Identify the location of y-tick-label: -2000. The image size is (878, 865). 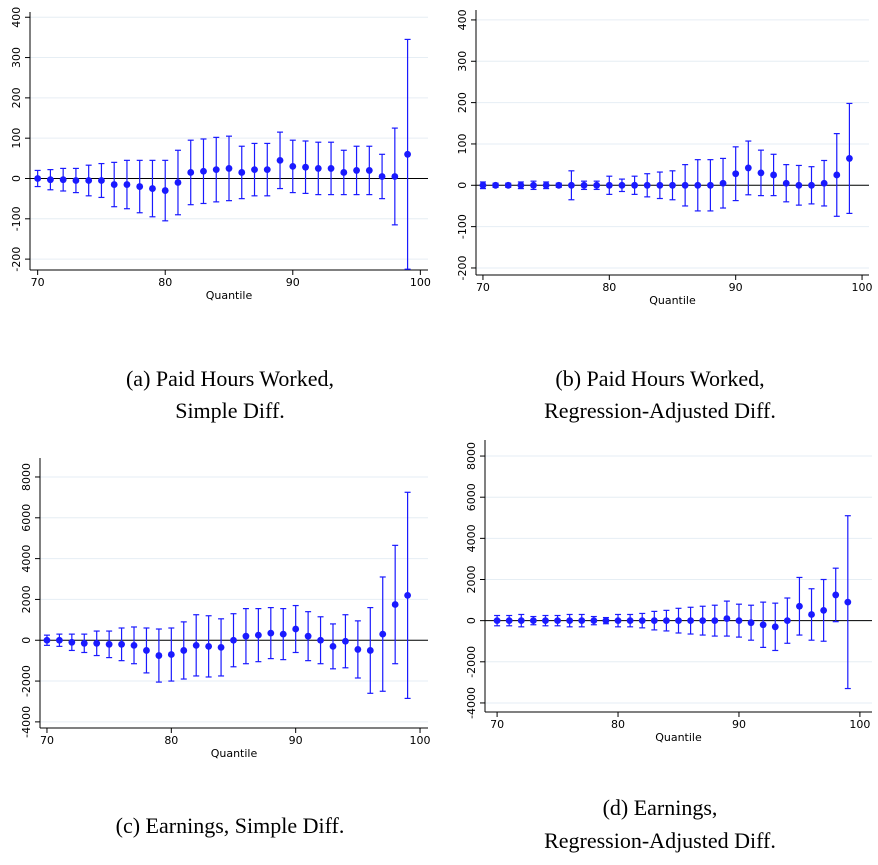
(471, 662).